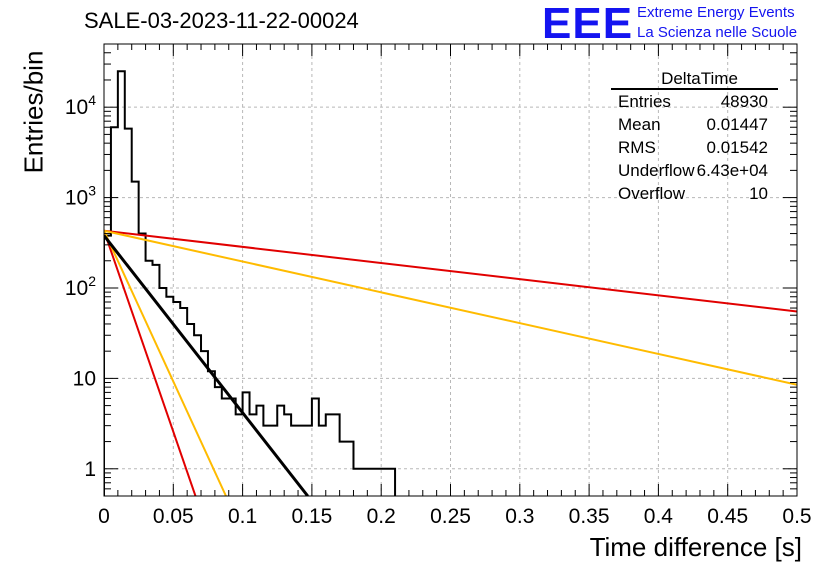 The height and width of the screenshot is (572, 836). Describe the element at coordinates (737, 147) in the screenshot. I see `stats-value: 0.01542` at that location.